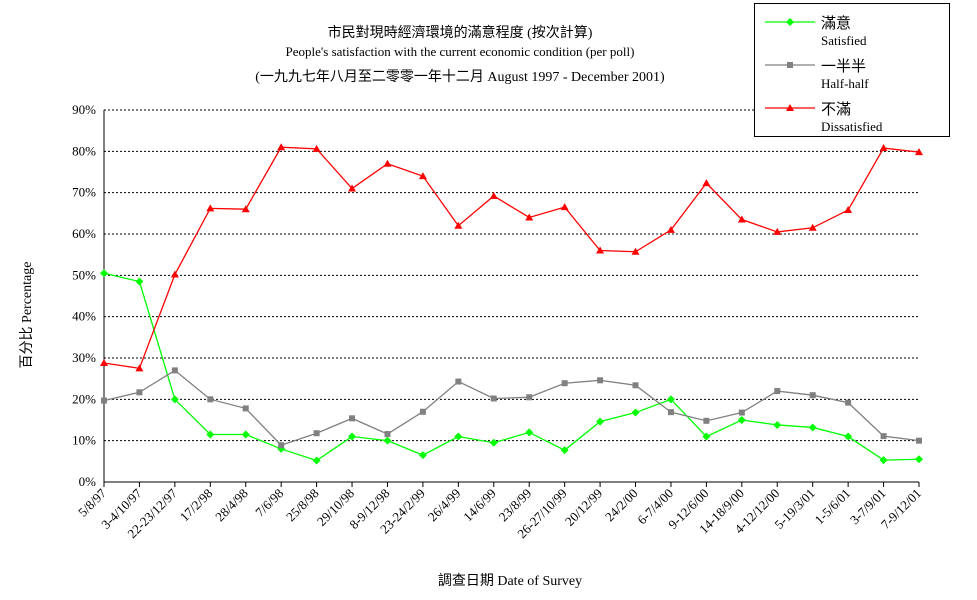 The image size is (977, 600). Describe the element at coordinates (845, 83) in the screenshot. I see `legend-label-half-half-en: Half-half` at that location.